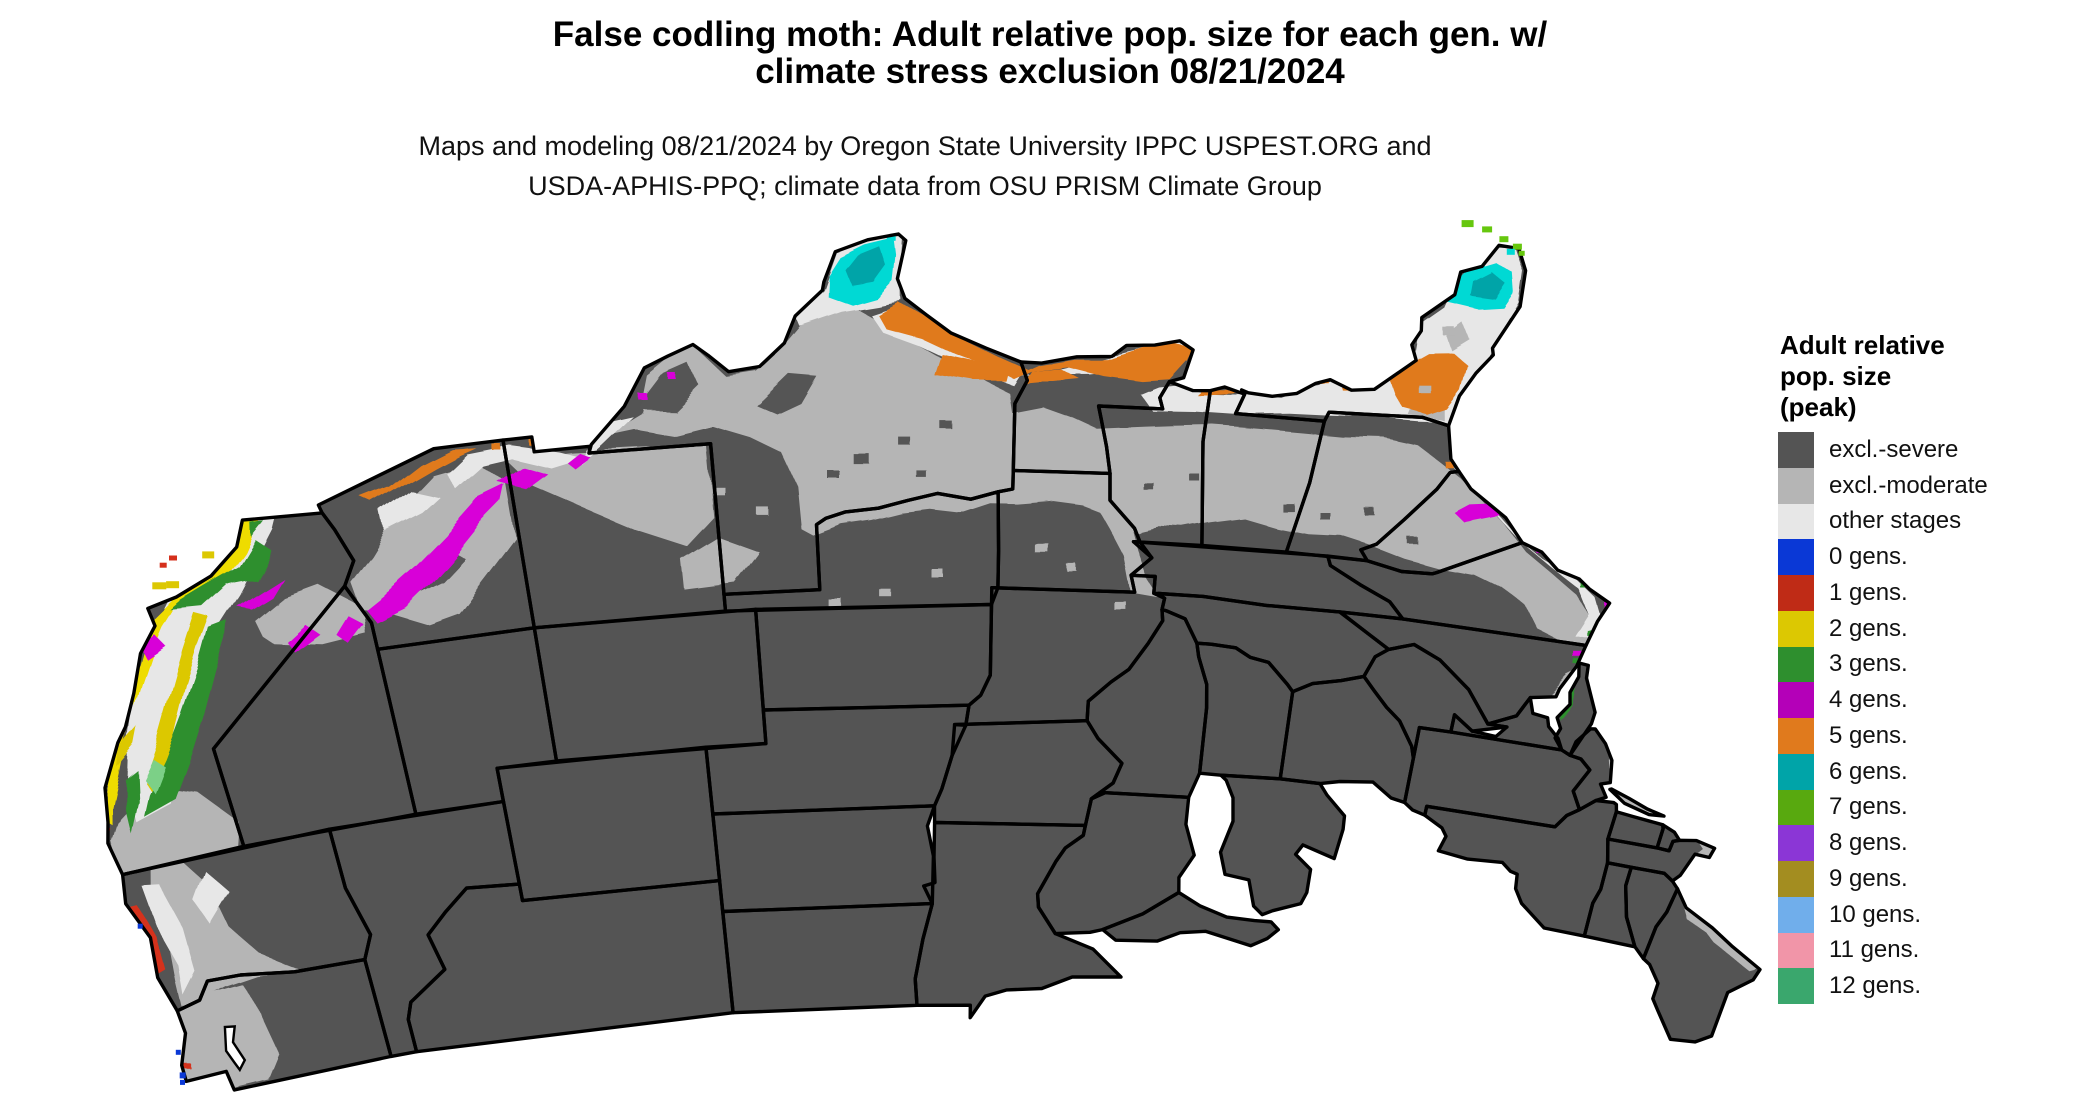 The height and width of the screenshot is (1116, 2100). I want to click on state-ny, so click(1520, 868).